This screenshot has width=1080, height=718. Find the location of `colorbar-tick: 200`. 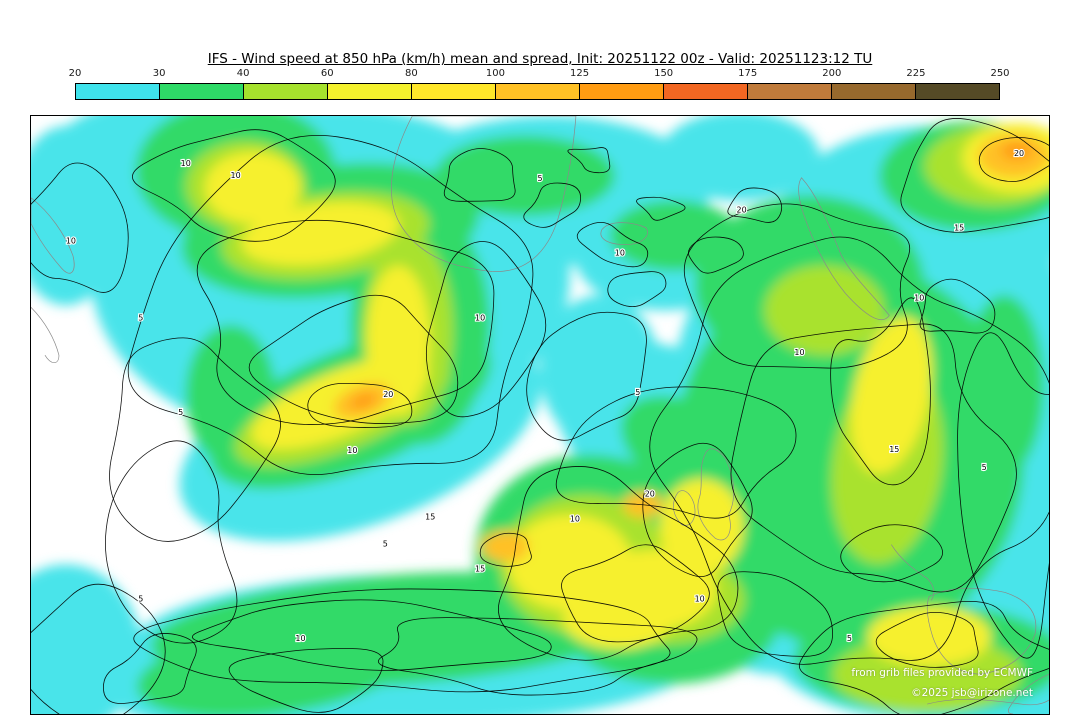

colorbar-tick: 200 is located at coordinates (832, 73).